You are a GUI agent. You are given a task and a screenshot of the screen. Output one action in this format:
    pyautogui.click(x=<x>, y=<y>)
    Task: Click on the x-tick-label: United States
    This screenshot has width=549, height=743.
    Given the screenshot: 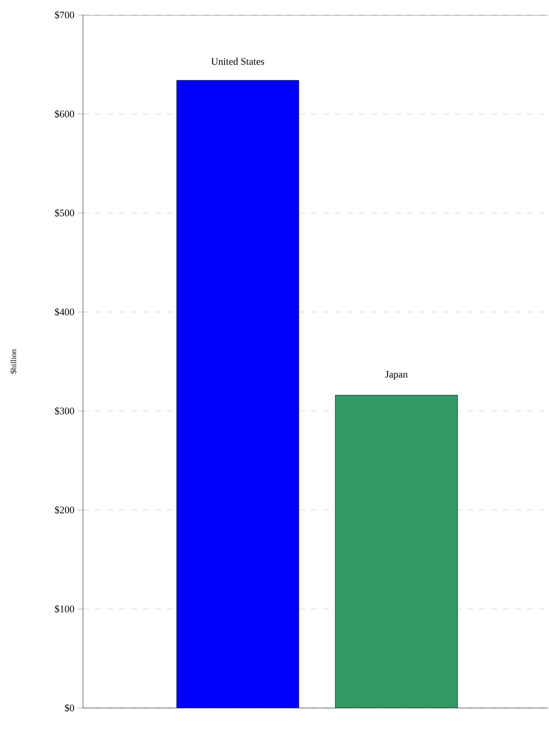 What is the action you would take?
    pyautogui.click(x=237, y=61)
    